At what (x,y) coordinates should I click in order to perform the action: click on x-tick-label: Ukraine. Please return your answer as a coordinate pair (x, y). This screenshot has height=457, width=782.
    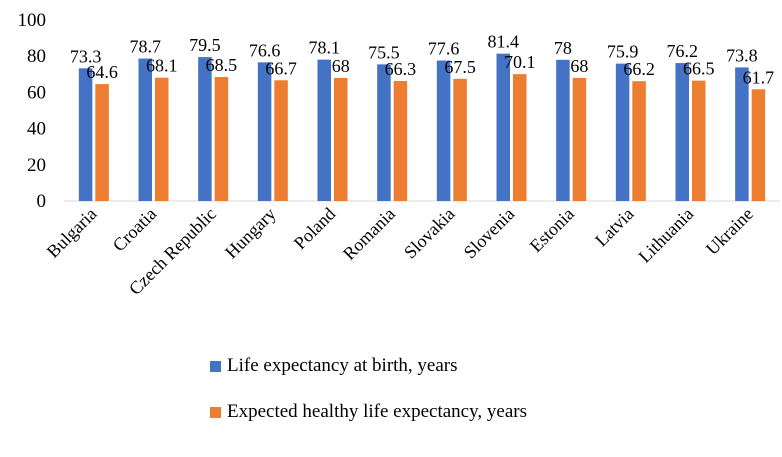
    Looking at the image, I should click on (729, 231).